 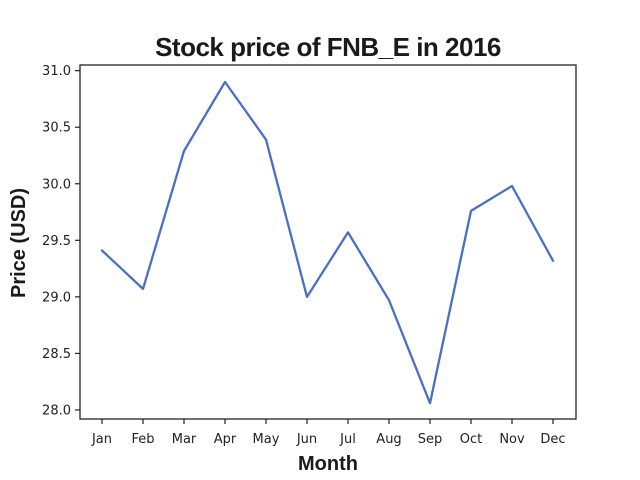 What do you see at coordinates (328, 464) in the screenshot?
I see `x-axis-label: Month` at bounding box center [328, 464].